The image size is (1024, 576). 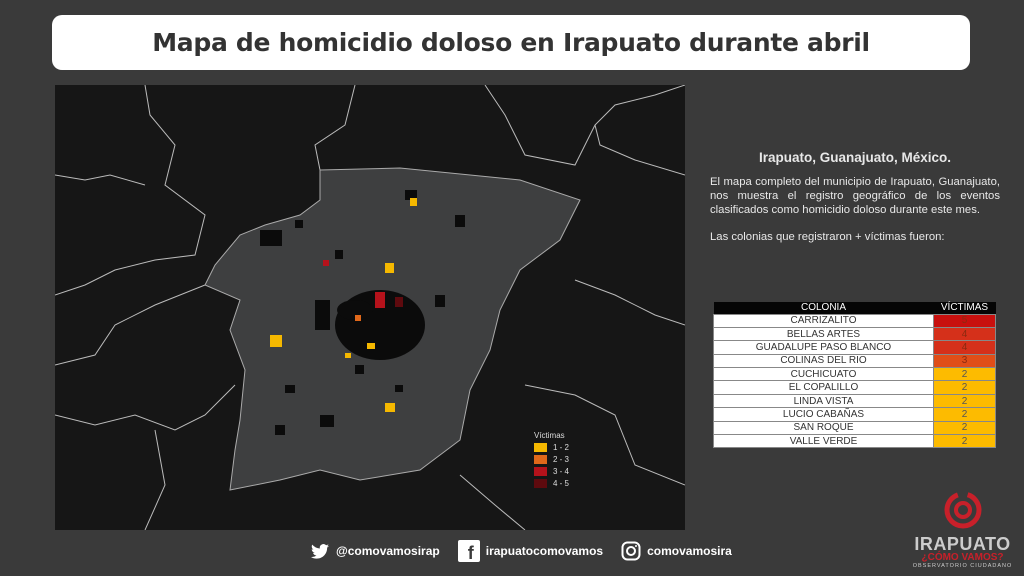 What do you see at coordinates (823, 387) in the screenshot?
I see `colonia-cell: EL COPALILLO` at bounding box center [823, 387].